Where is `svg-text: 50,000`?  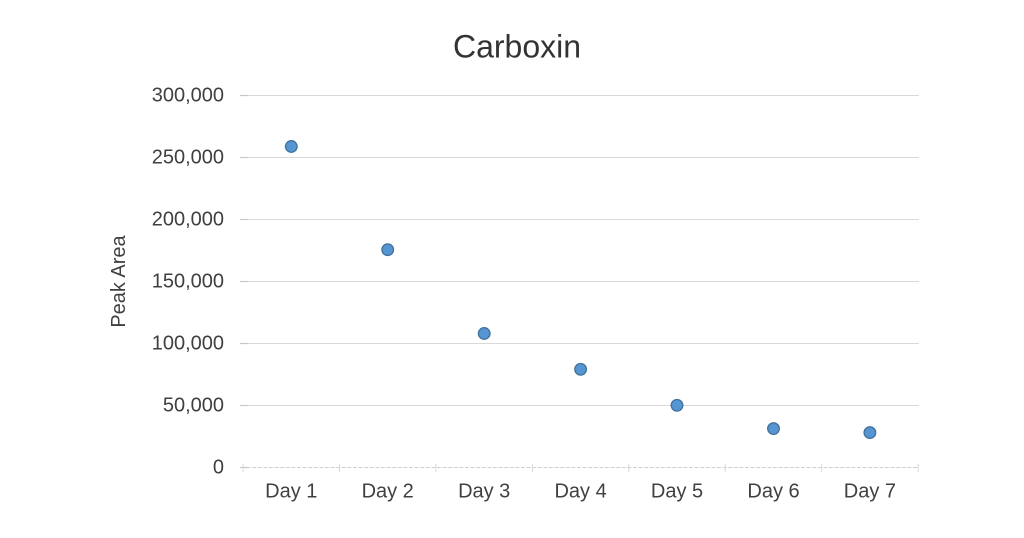
svg-text: 50,000 is located at coordinates (193, 406).